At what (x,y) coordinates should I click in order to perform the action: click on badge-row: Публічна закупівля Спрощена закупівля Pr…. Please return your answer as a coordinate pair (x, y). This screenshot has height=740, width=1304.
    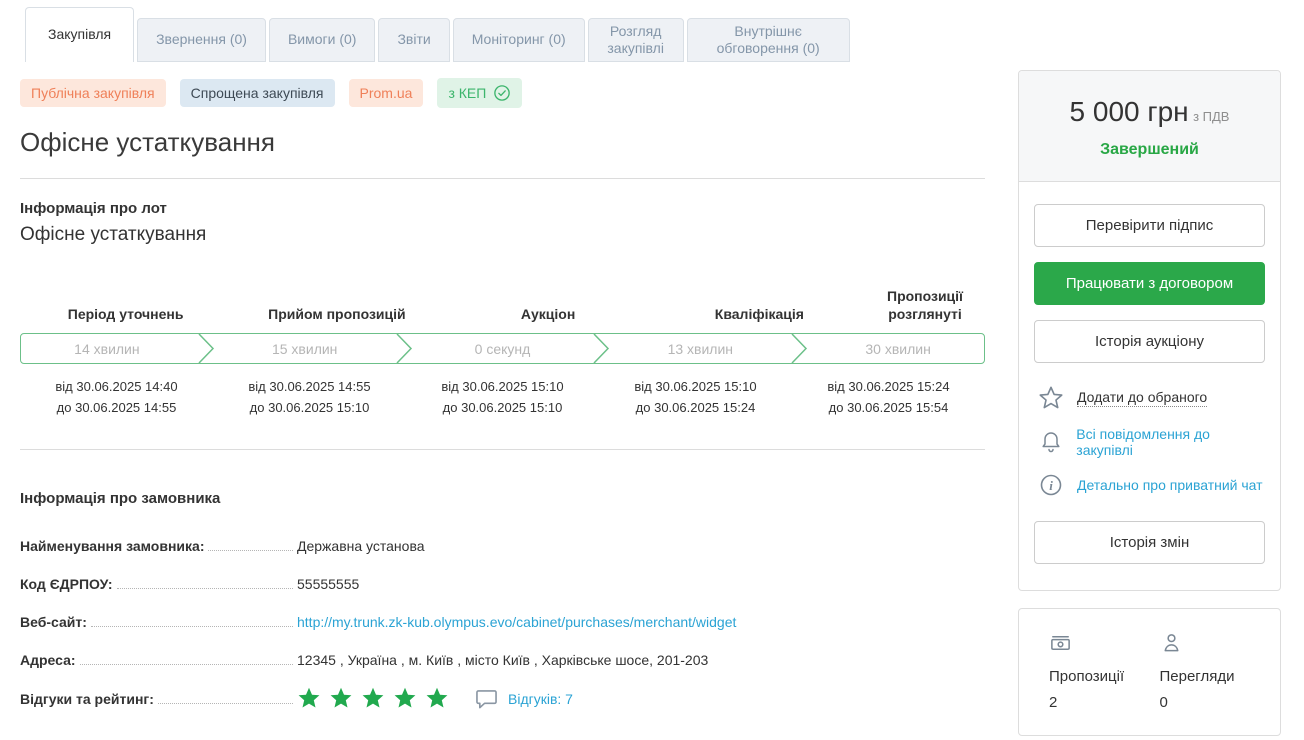
    Looking at the image, I should click on (502, 93).